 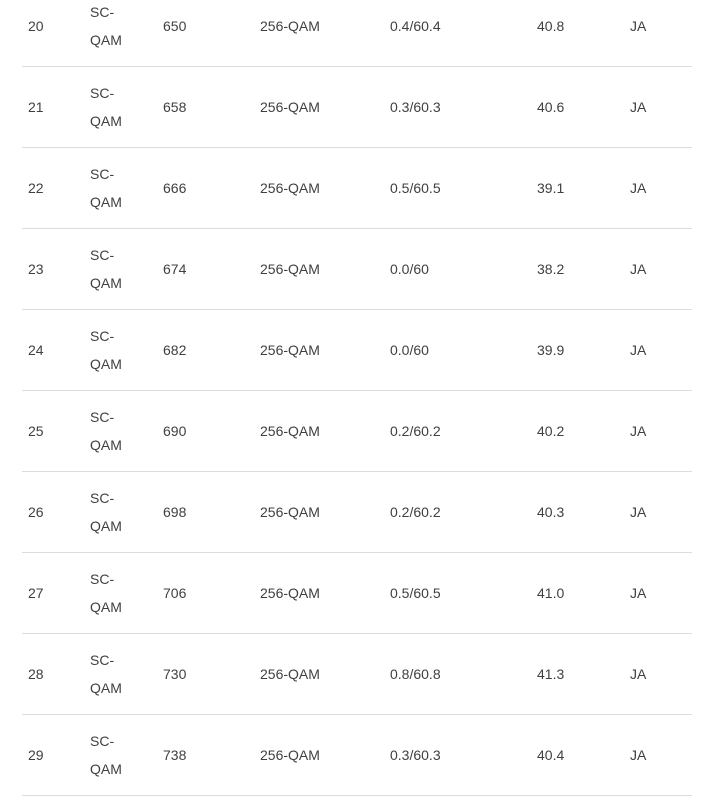 What do you see at coordinates (36, 431) in the screenshot?
I see `channel-id-value: 25` at bounding box center [36, 431].